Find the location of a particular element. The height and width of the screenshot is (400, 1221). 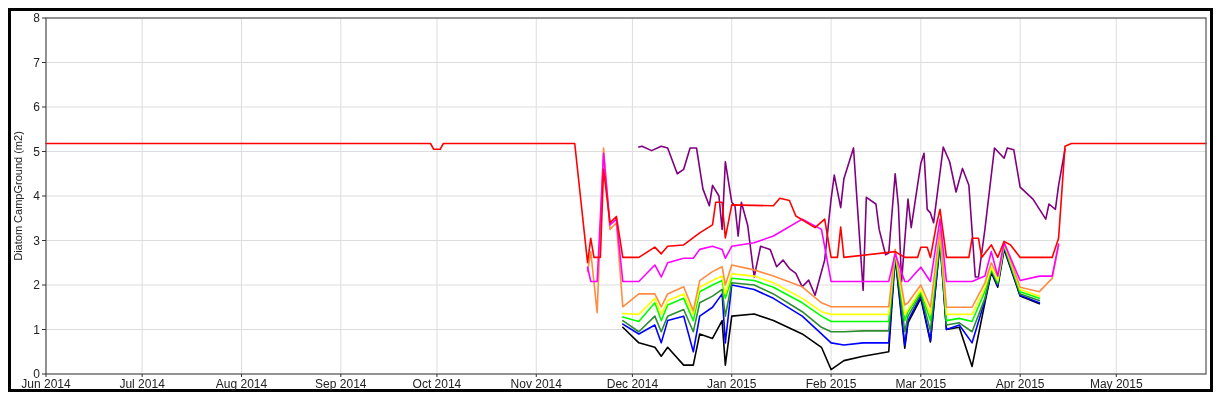

y-tick-label: 7 is located at coordinates (37, 62).